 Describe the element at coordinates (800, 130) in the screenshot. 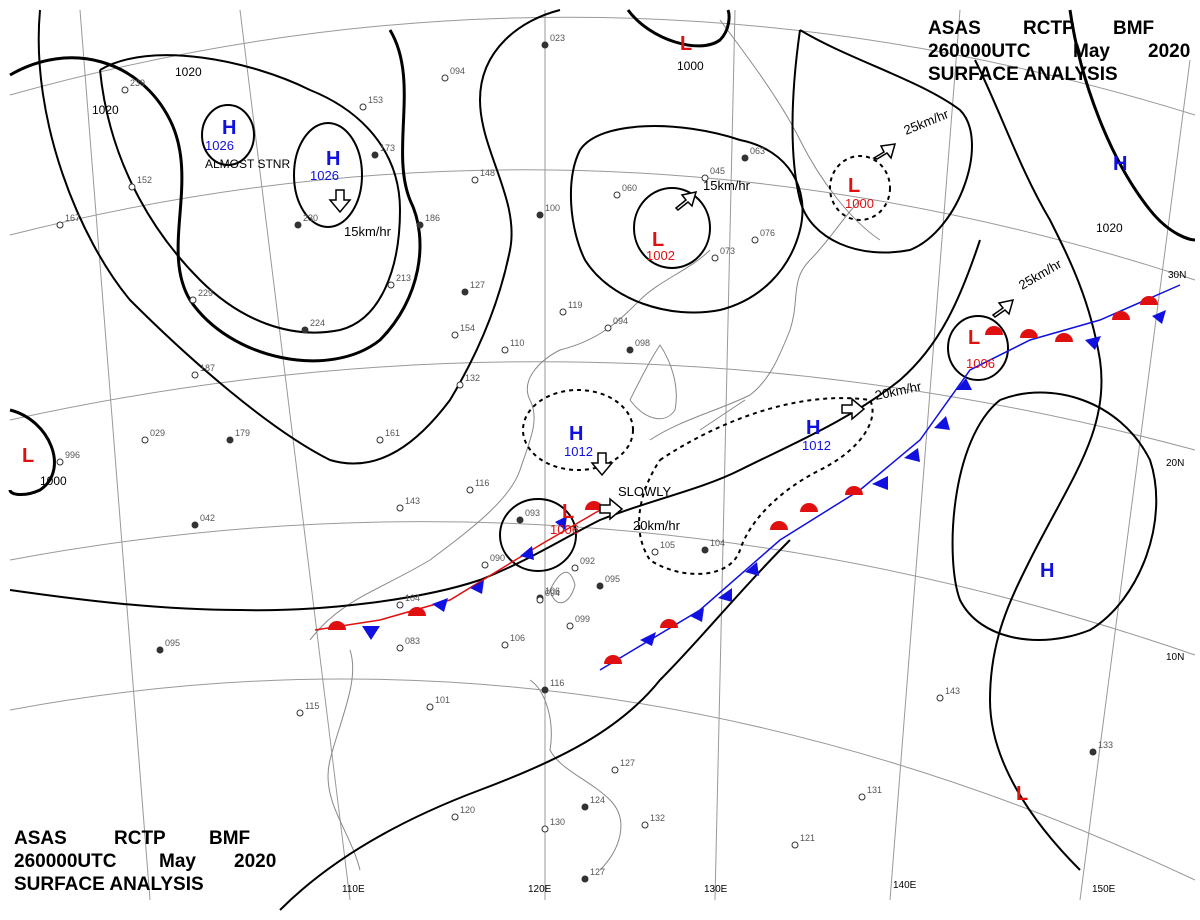

I see `northeast-coast` at that location.